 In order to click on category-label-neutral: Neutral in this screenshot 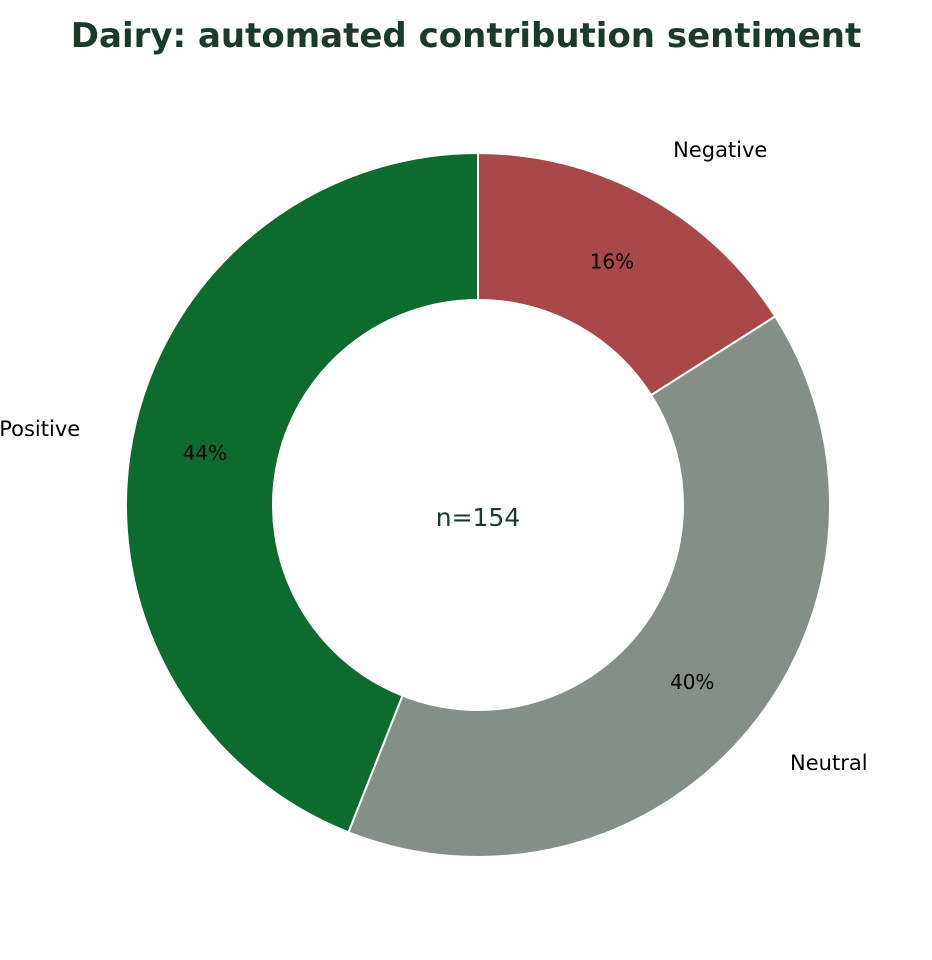, I will do `click(829, 763)`.